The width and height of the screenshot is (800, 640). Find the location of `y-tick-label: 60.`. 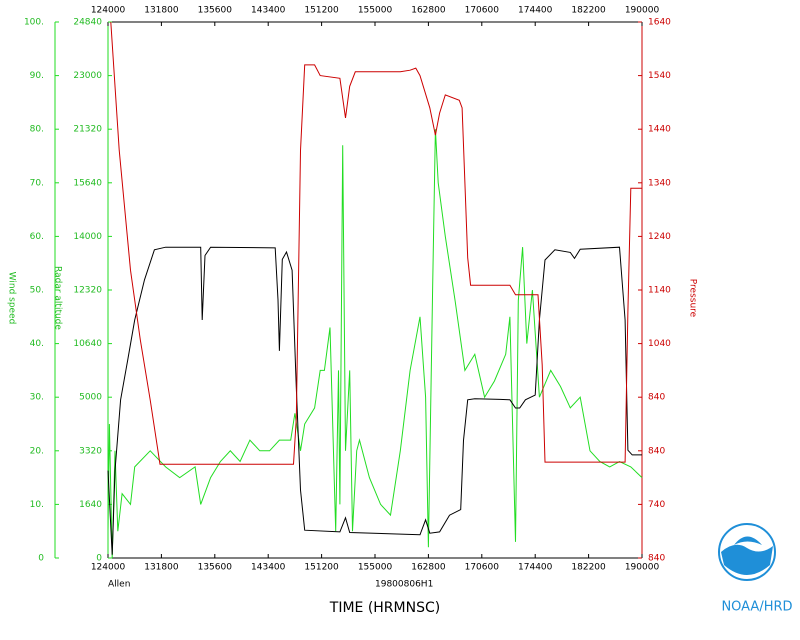

y-tick-label: 60. is located at coordinates (37, 237).